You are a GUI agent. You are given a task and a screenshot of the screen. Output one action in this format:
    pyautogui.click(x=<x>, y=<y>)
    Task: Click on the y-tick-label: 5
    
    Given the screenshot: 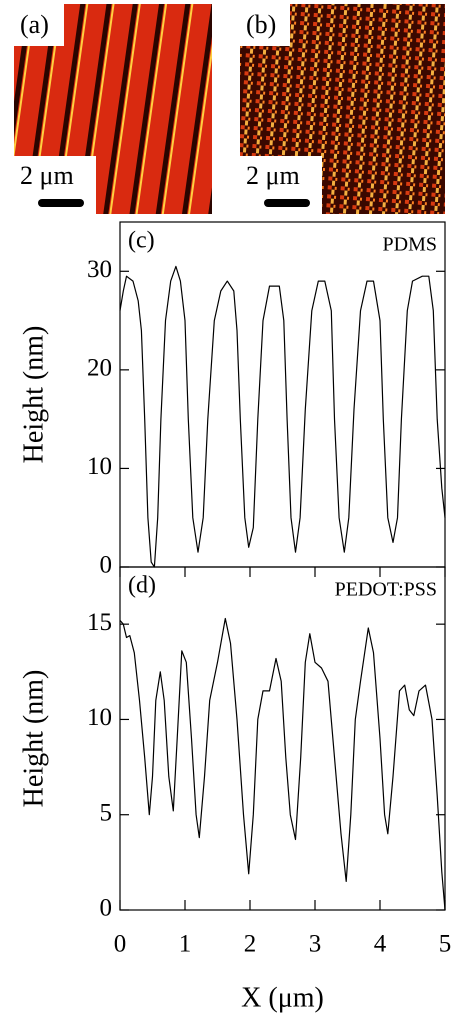 What is the action you would take?
    pyautogui.click(x=106, y=812)
    